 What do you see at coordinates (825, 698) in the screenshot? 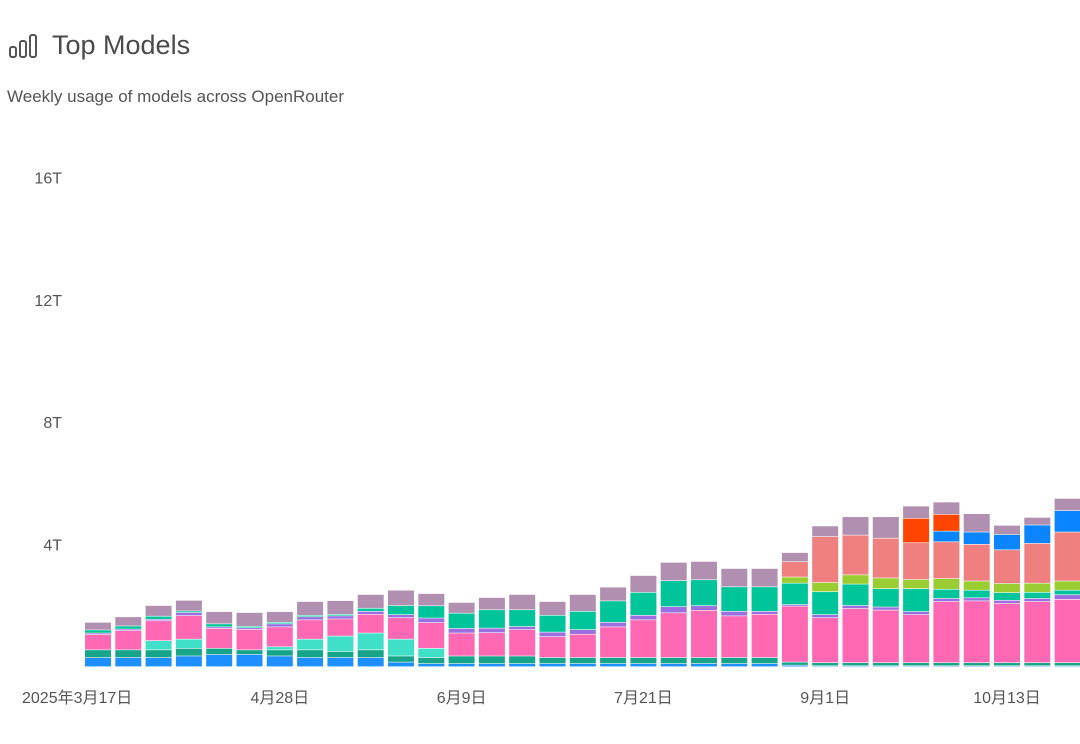
I see `x-tick-label: 9月1日` at bounding box center [825, 698].